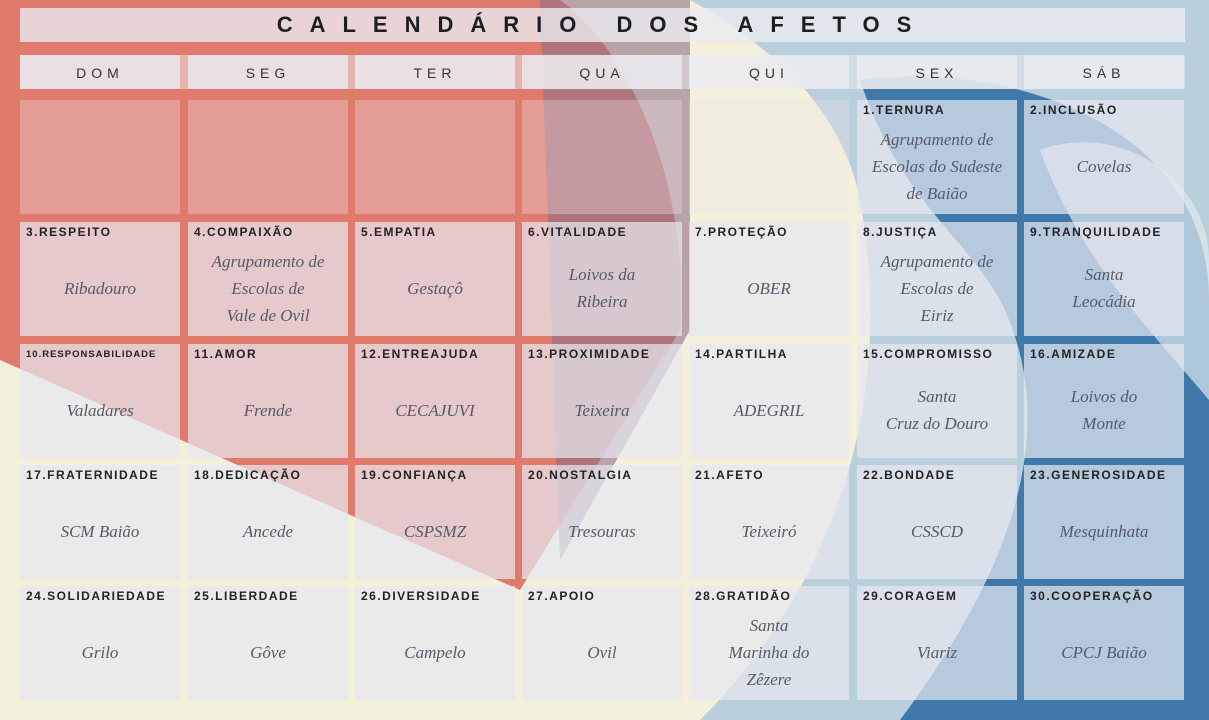 The height and width of the screenshot is (720, 1209). What do you see at coordinates (246, 596) in the screenshot?
I see `day-label: 25.LIBERDADE` at bounding box center [246, 596].